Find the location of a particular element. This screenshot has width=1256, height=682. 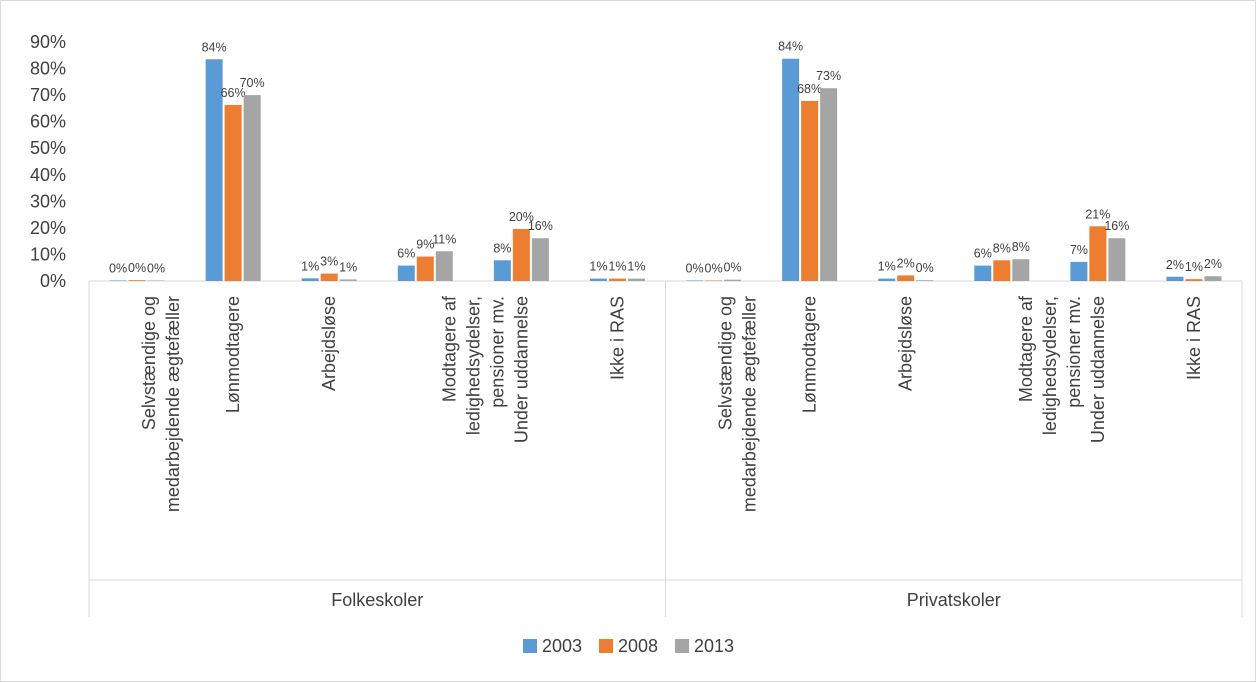

legend-label: 2008 is located at coordinates (638, 646).